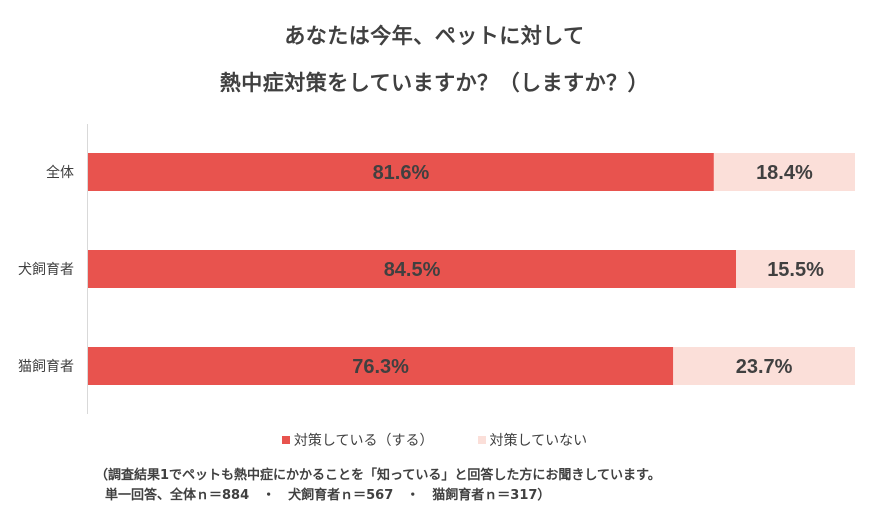  I want to click on legend-item-series-2: 対策していない, so click(532, 440).